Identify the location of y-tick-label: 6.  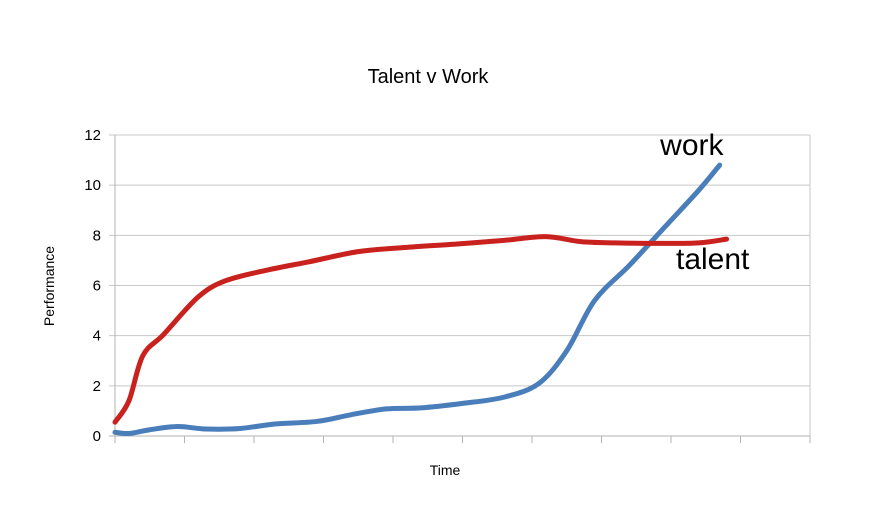
(97, 286).